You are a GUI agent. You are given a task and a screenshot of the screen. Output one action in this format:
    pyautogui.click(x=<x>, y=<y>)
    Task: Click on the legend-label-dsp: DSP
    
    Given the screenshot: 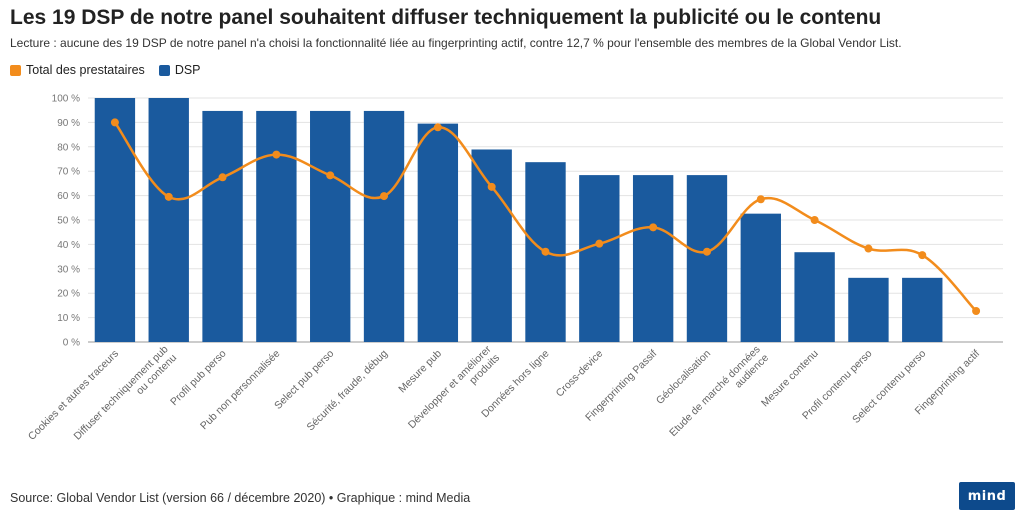 What is the action you would take?
    pyautogui.click(x=187, y=70)
    